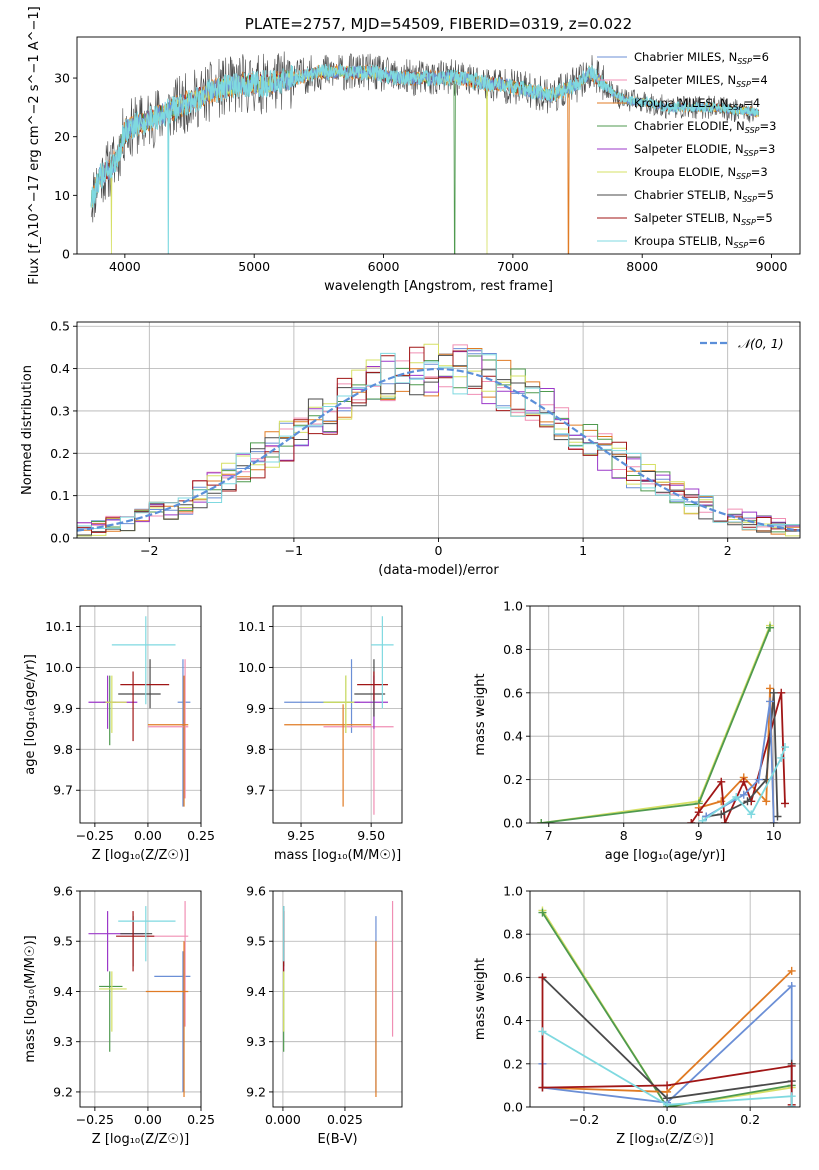 Image resolution: width=819 pixels, height=1170 pixels. I want to click on legend-label-kroupa-stelib: Kroupa STELIB, NSSP=6, so click(699, 242).